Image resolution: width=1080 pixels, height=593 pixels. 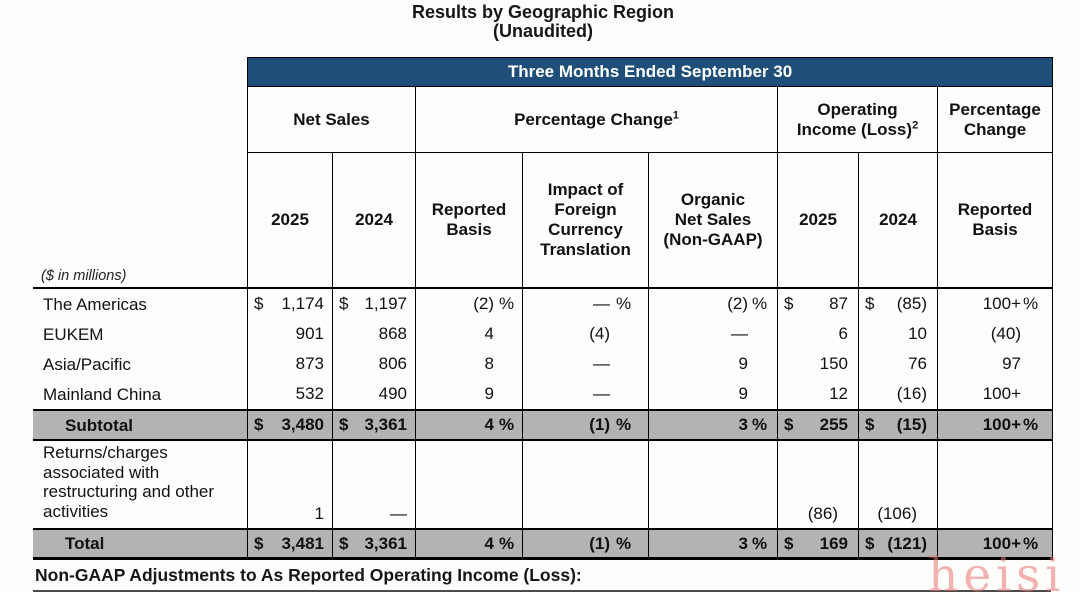 What do you see at coordinates (675, 114) in the screenshot?
I see `footnote-1-marker: 1` at bounding box center [675, 114].